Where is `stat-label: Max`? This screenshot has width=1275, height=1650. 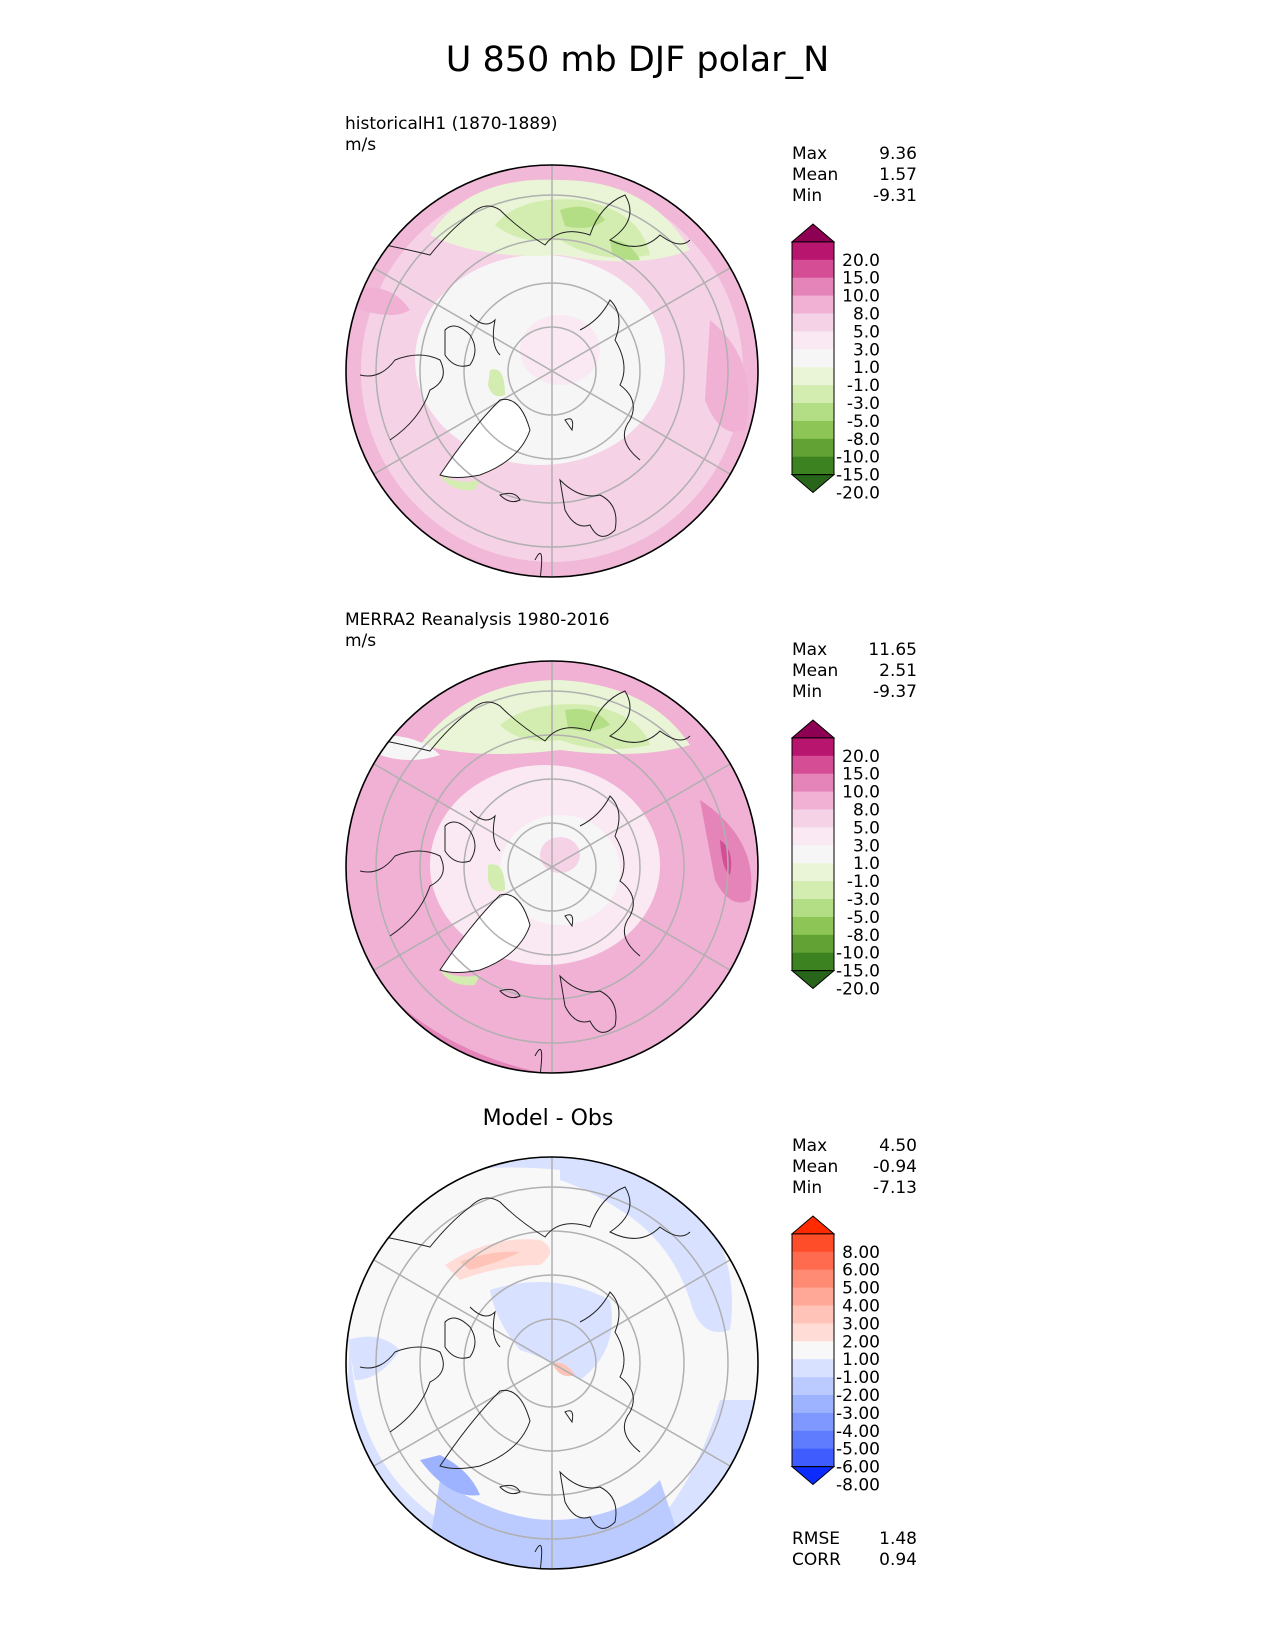 stat-label: Max is located at coordinates (810, 1146).